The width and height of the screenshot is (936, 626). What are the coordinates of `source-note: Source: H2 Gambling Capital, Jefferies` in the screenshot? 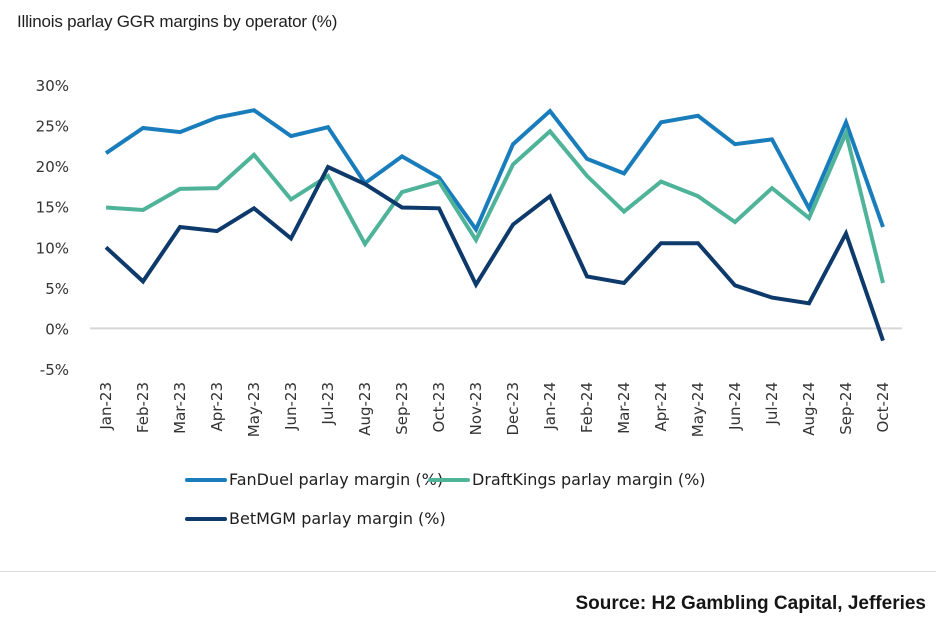 It's located at (750, 603).